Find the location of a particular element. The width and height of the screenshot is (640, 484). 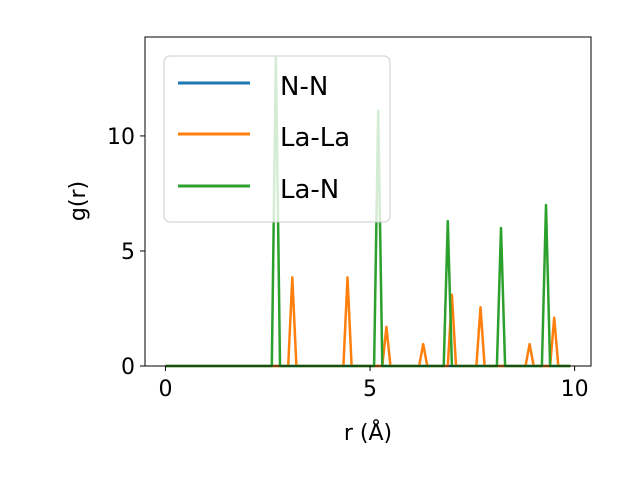

y-axis-label: g(r) is located at coordinates (78, 201).